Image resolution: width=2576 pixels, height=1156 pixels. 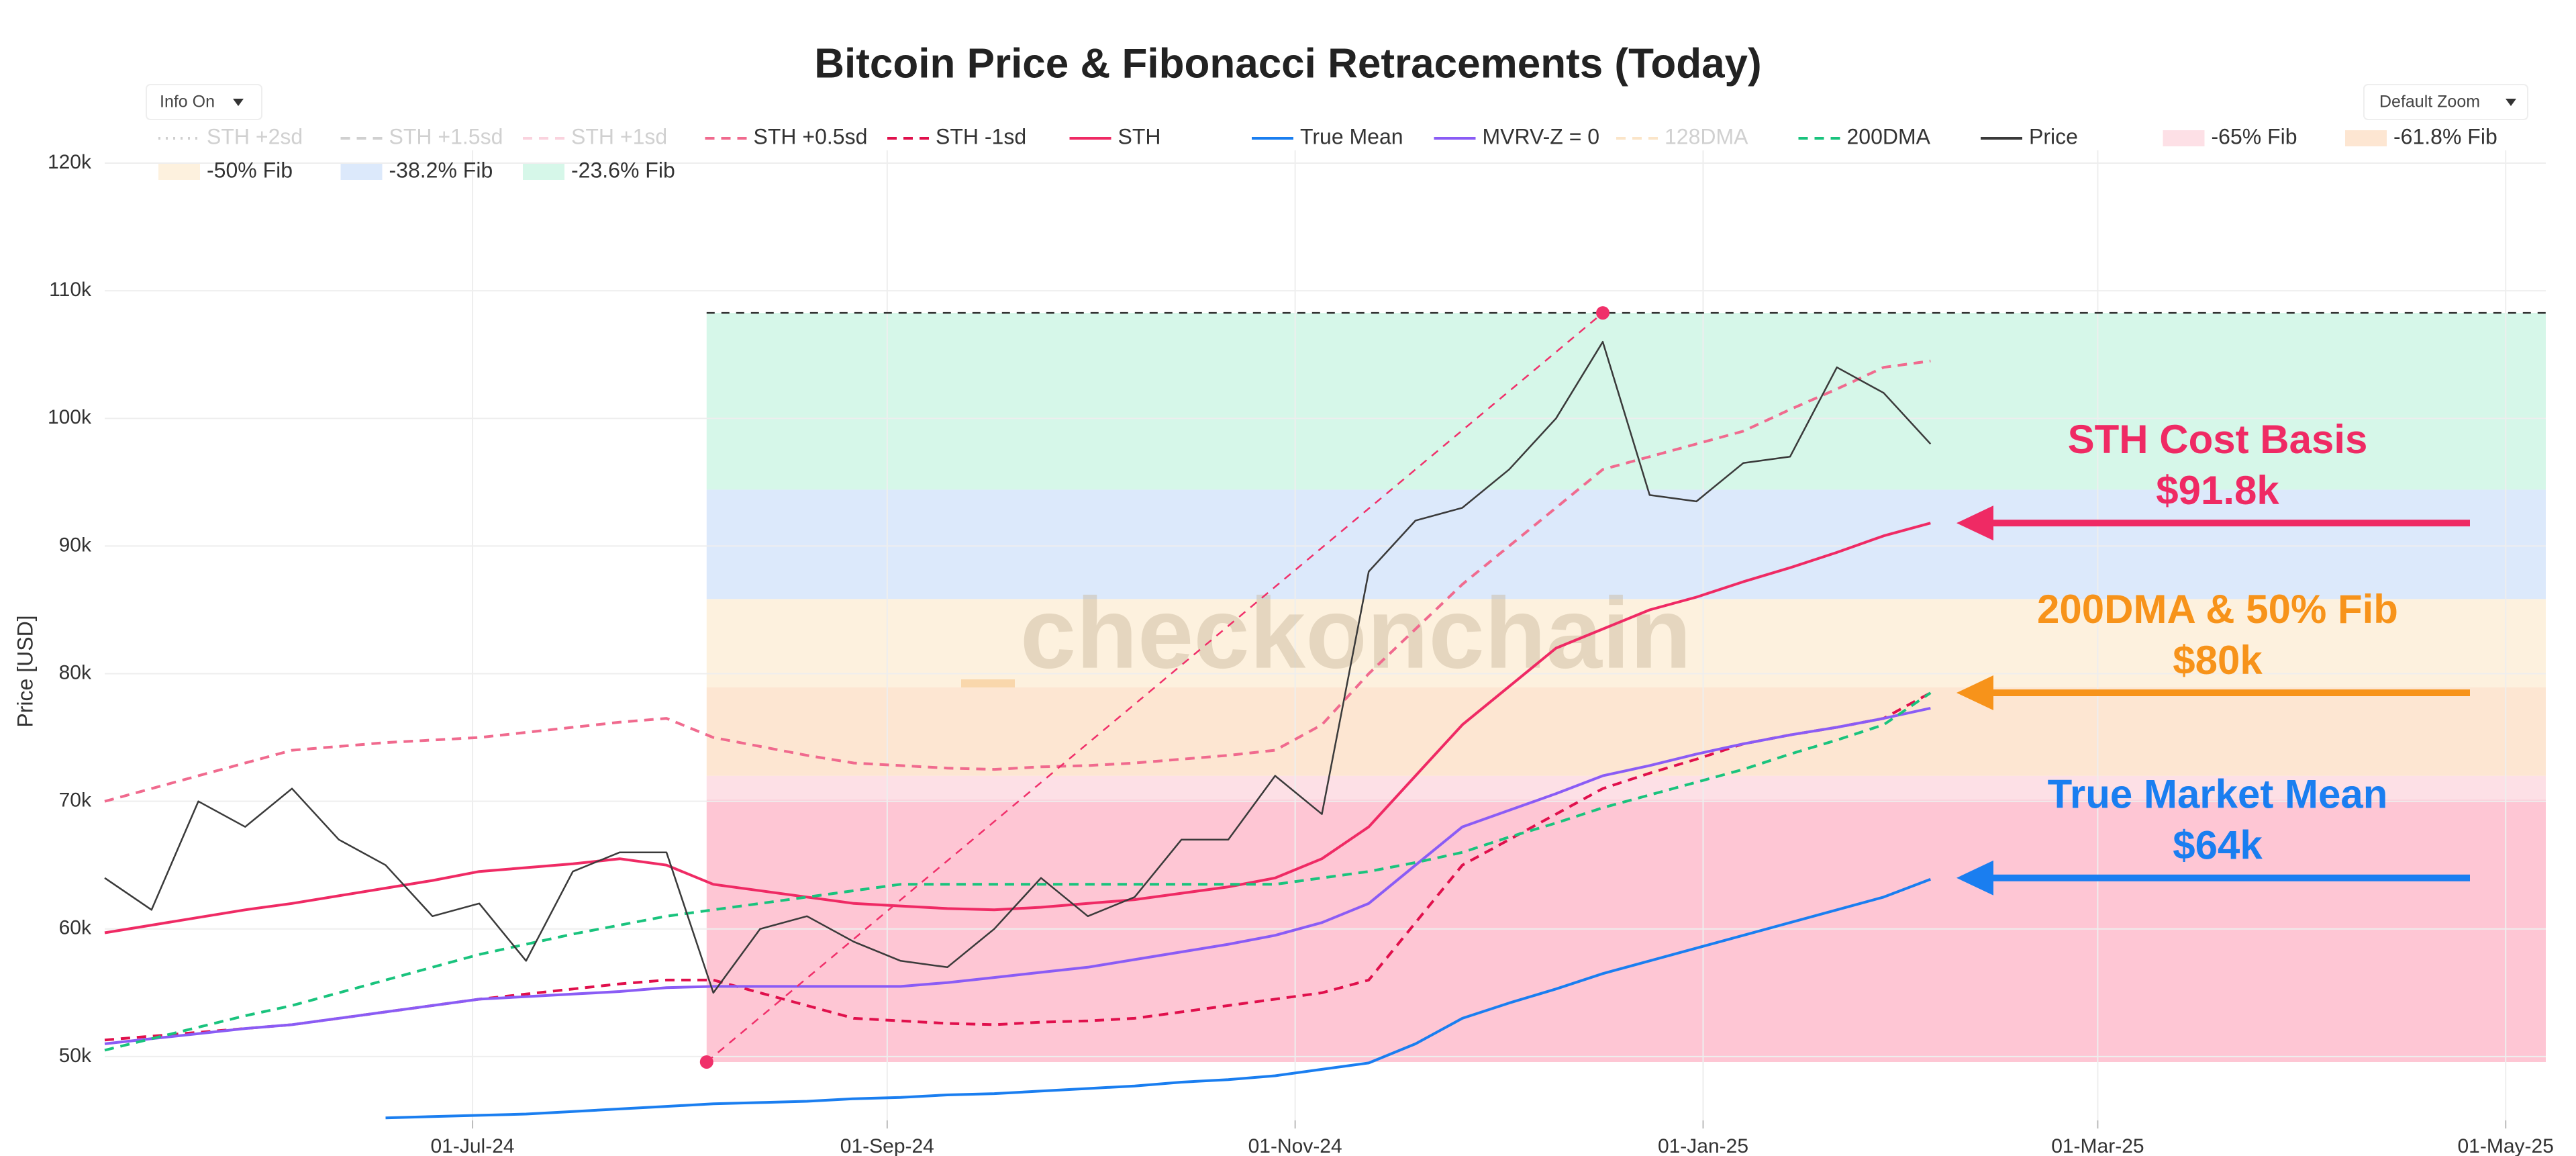 I want to click on legend-label: True Mean, so click(x=1351, y=136).